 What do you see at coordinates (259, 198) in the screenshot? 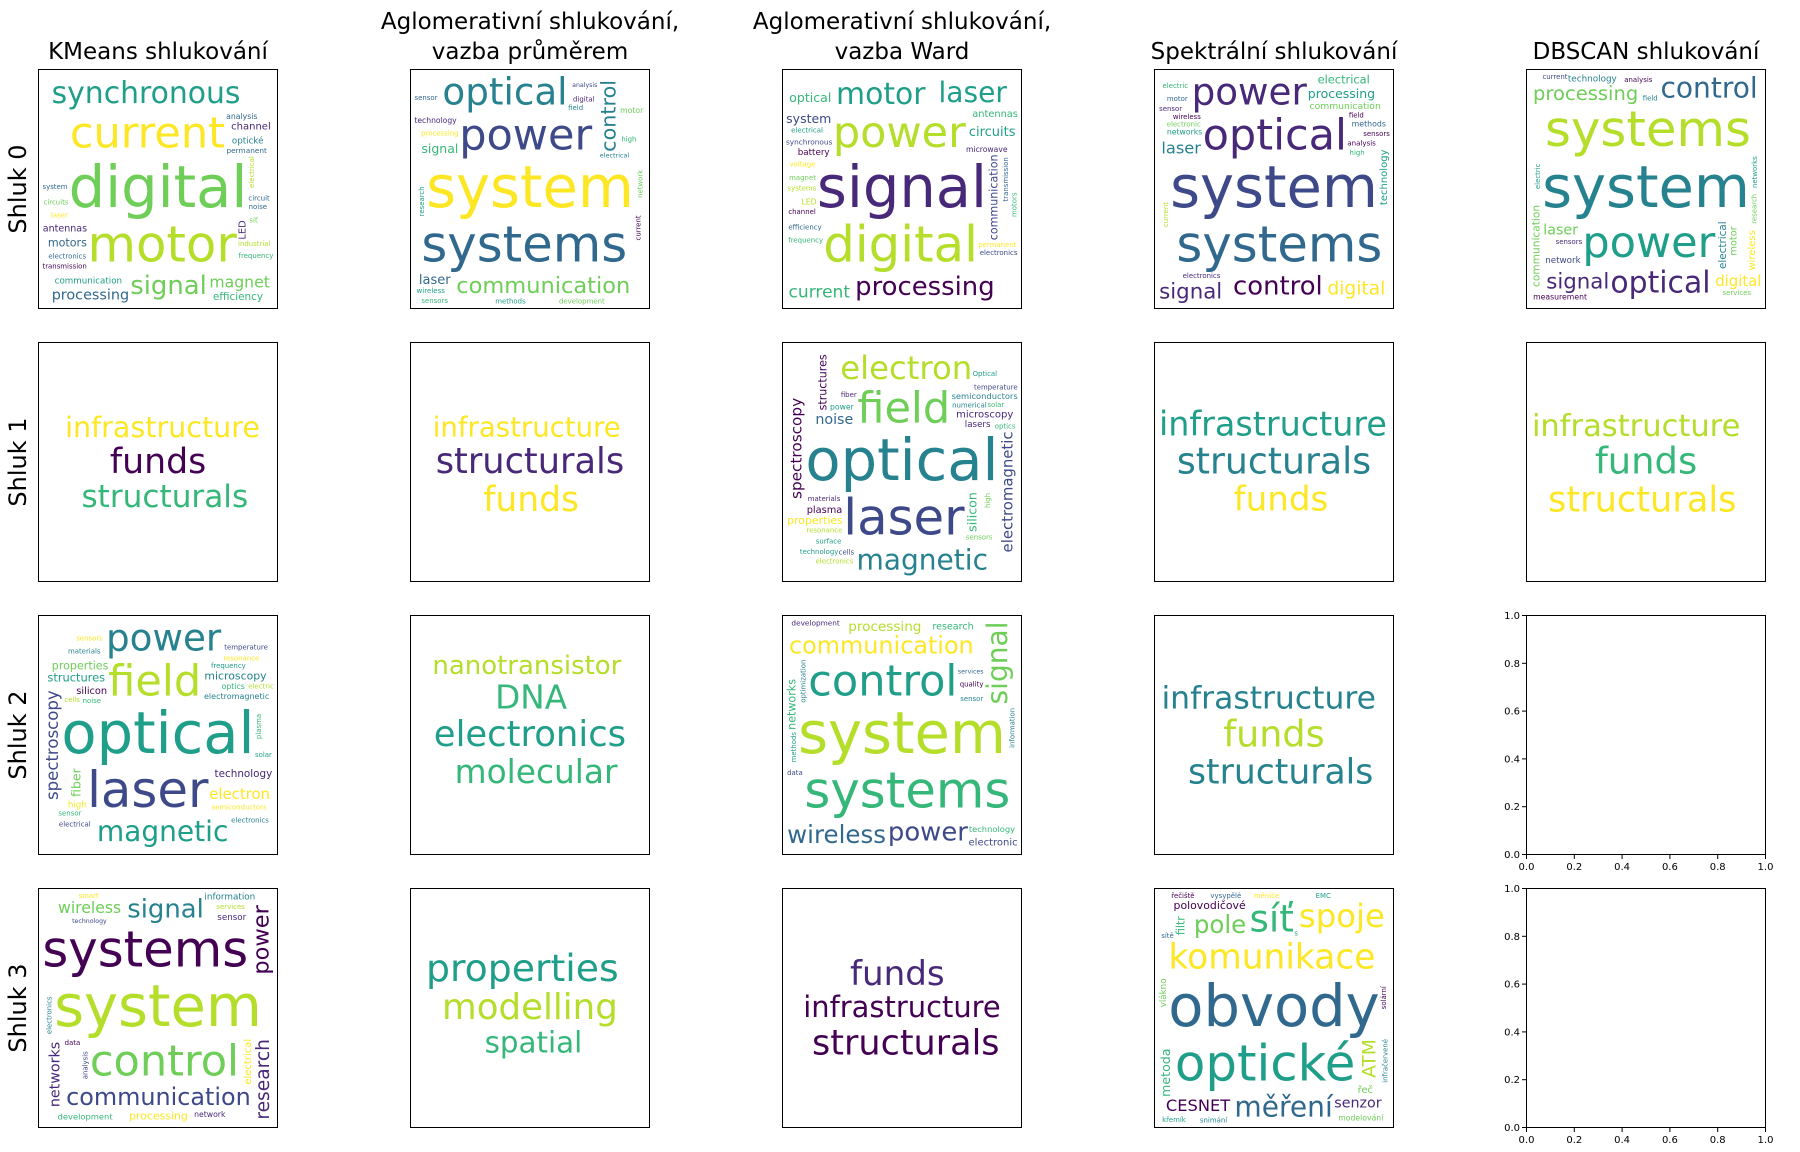
I see `word-label: circuit` at bounding box center [259, 198].